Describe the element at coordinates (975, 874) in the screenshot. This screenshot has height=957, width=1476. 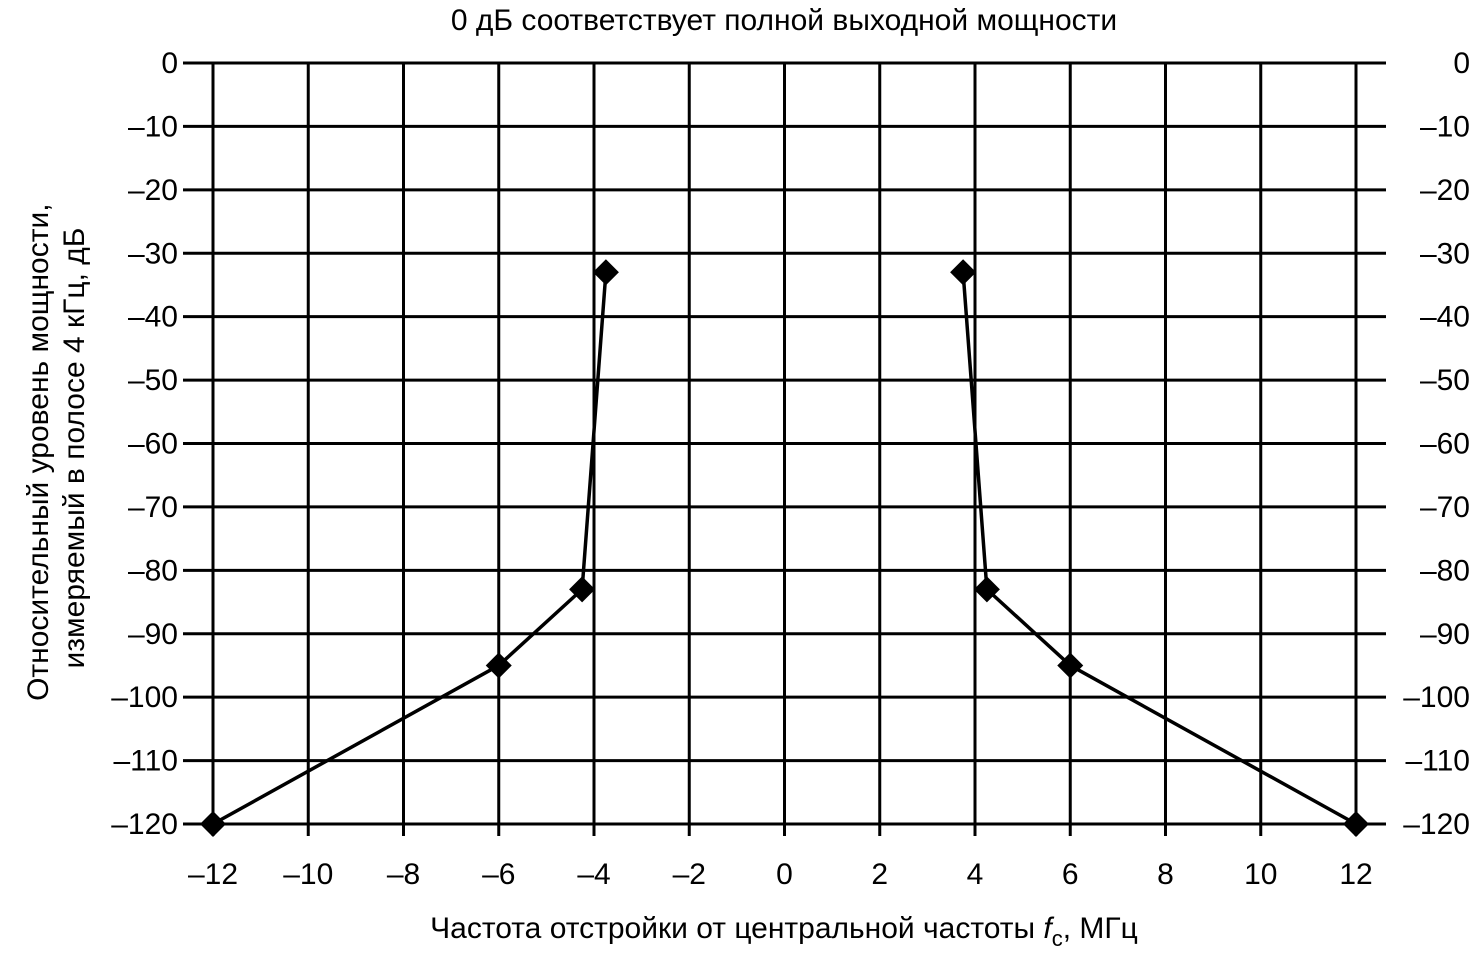
I see `x-tick-label: 4` at that location.